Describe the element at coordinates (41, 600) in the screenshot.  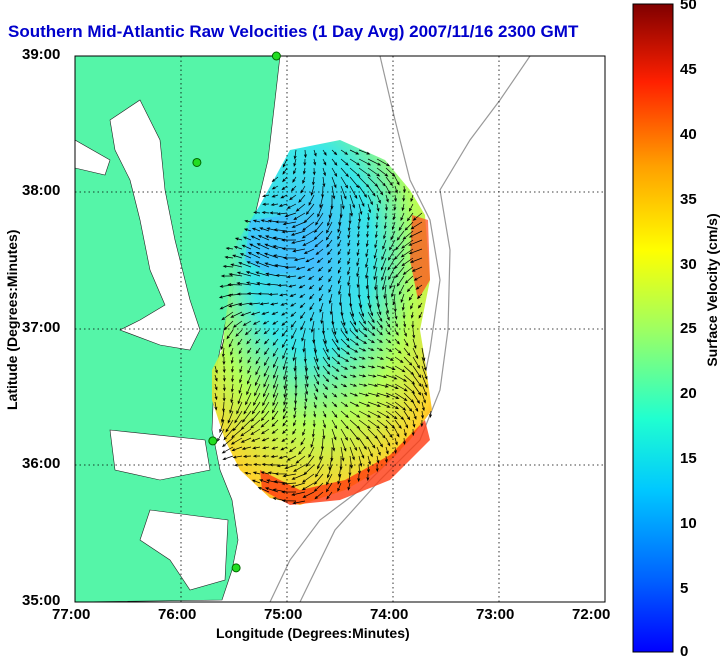
I see `y-tick: 35:00` at that location.